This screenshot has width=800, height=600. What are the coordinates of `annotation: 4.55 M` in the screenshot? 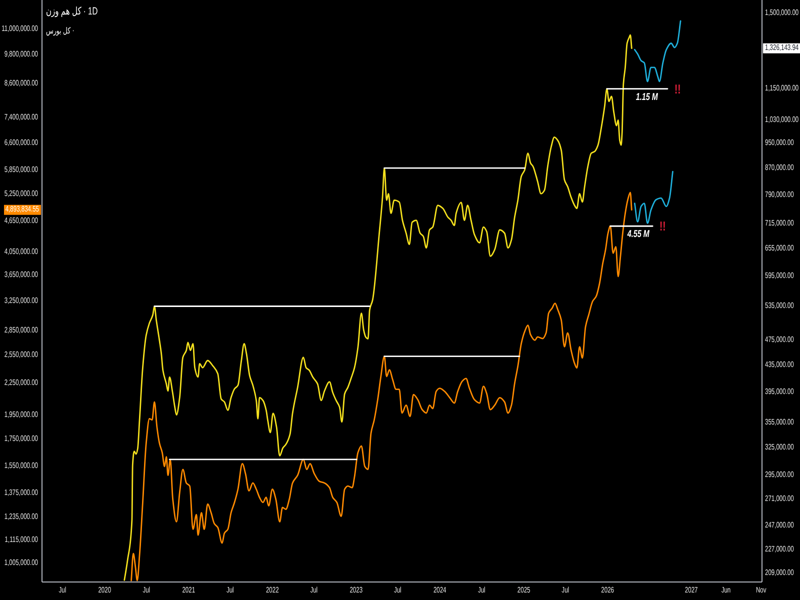 It's located at (638, 234).